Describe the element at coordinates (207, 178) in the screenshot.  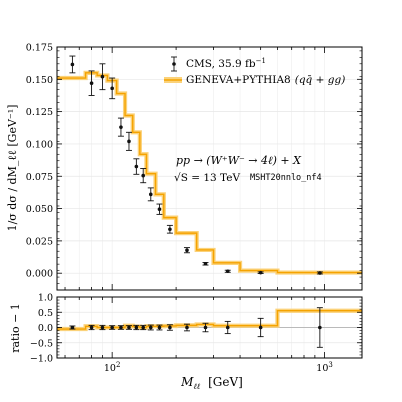
I see `energy-annotation: √S = 13 TeV` at that location.